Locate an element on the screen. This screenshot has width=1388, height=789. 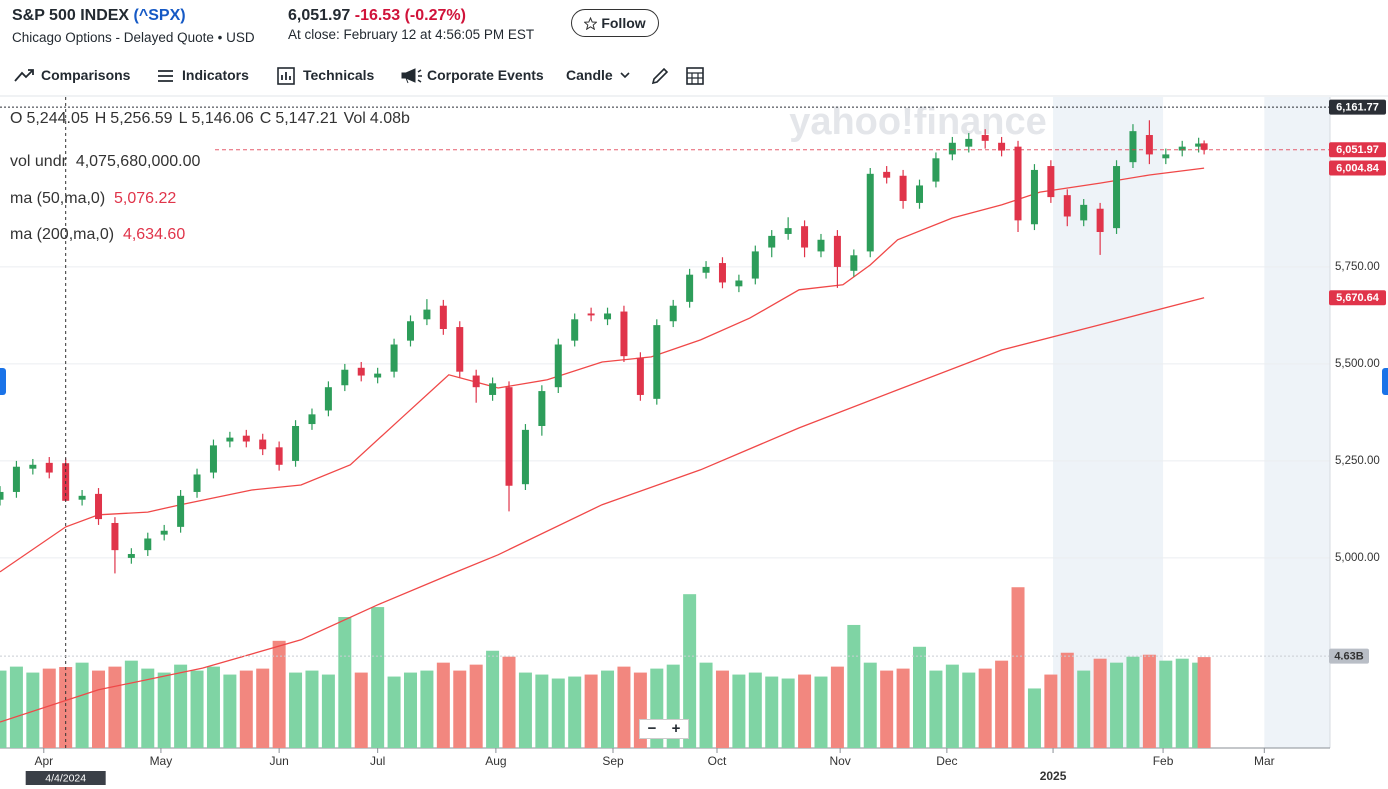
x-tick-label: Apr is located at coordinates (43, 761).